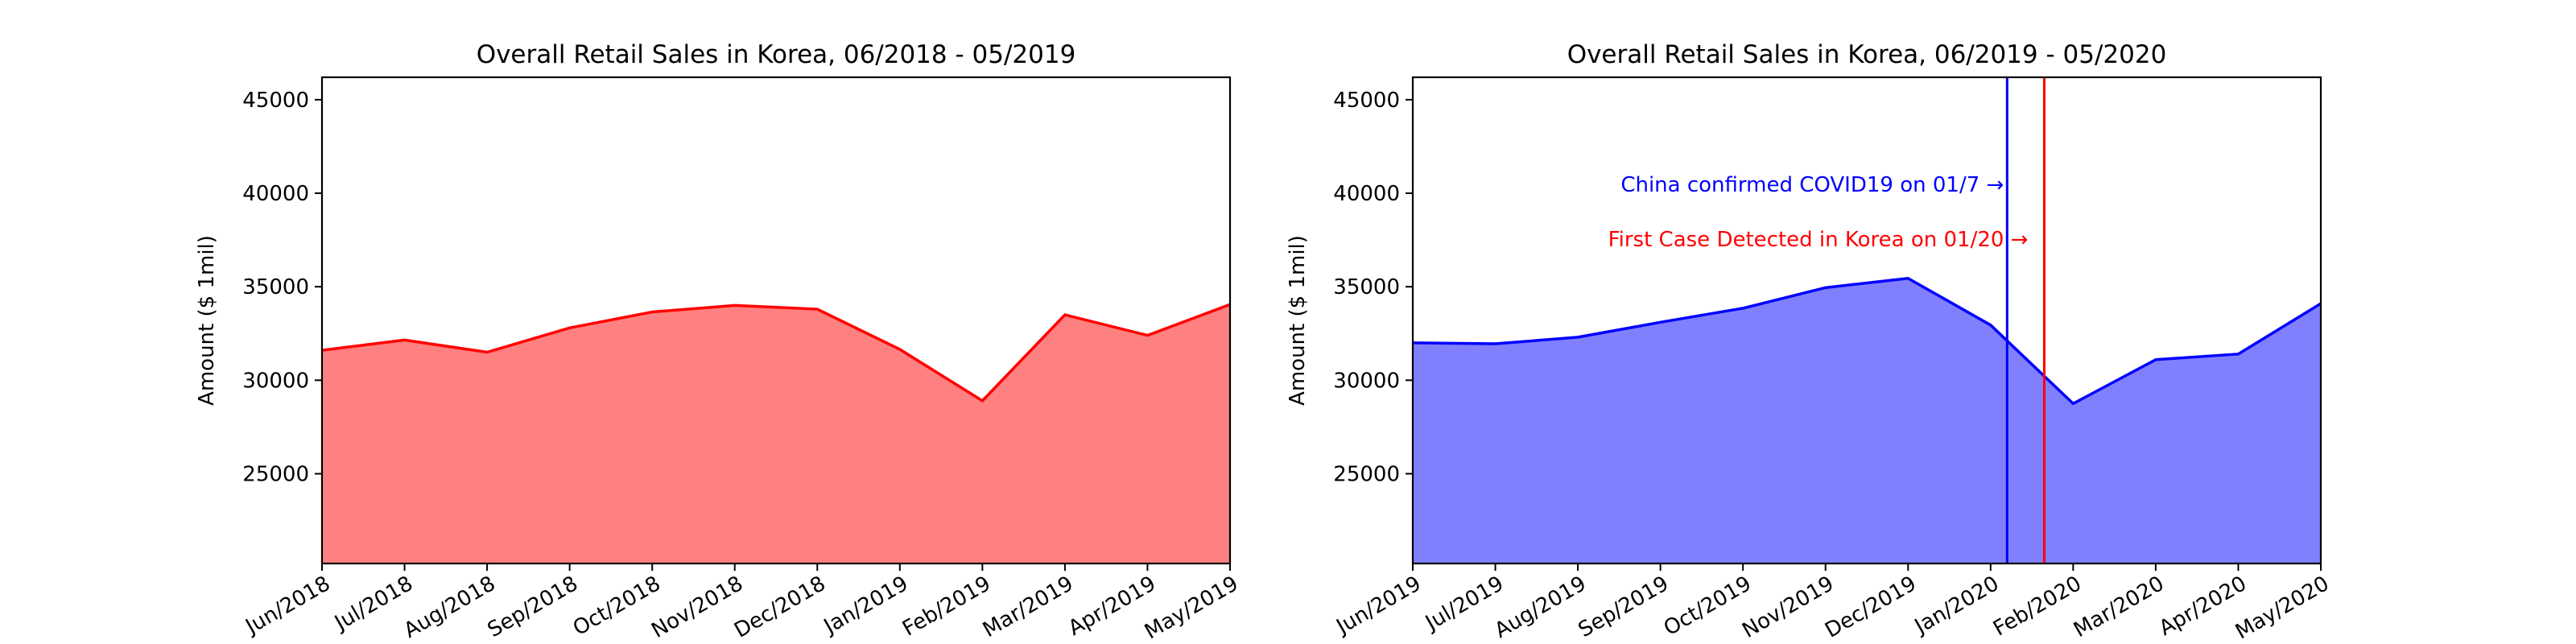 This screenshot has height=644, width=2576. What do you see at coordinates (1956, 605) in the screenshot?
I see `x-tick-label: Jan/2020` at bounding box center [1956, 605].